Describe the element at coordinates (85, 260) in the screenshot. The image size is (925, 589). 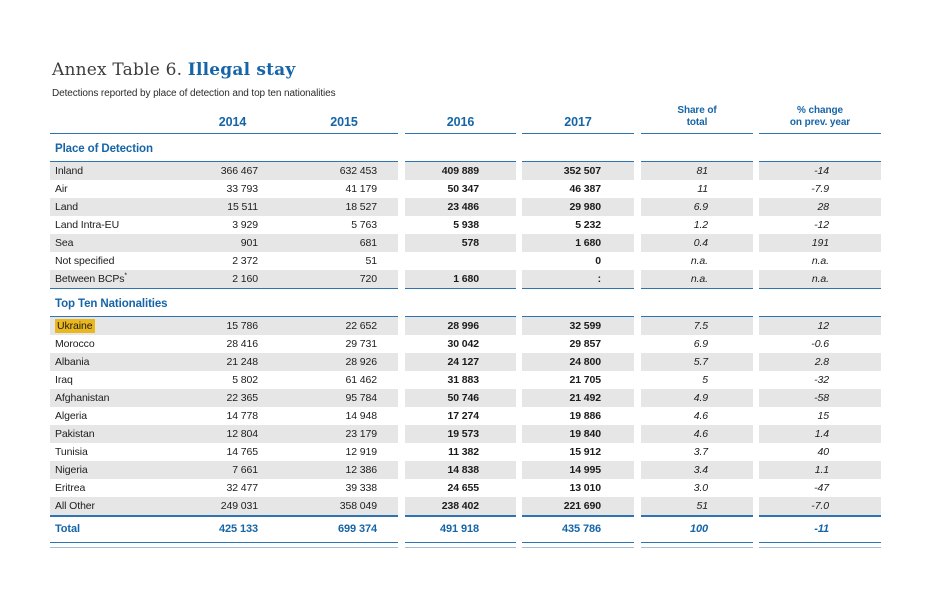
I see `row-label-text: Not specified` at that location.